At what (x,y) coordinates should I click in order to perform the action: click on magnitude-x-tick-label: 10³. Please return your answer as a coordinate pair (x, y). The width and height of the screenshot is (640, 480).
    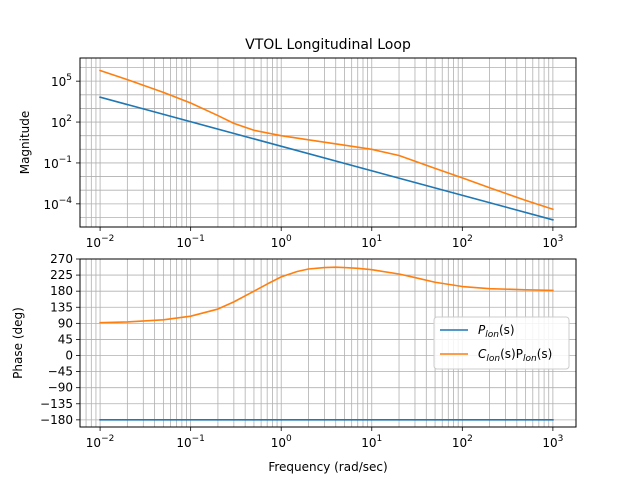
    Looking at the image, I should click on (552, 242).